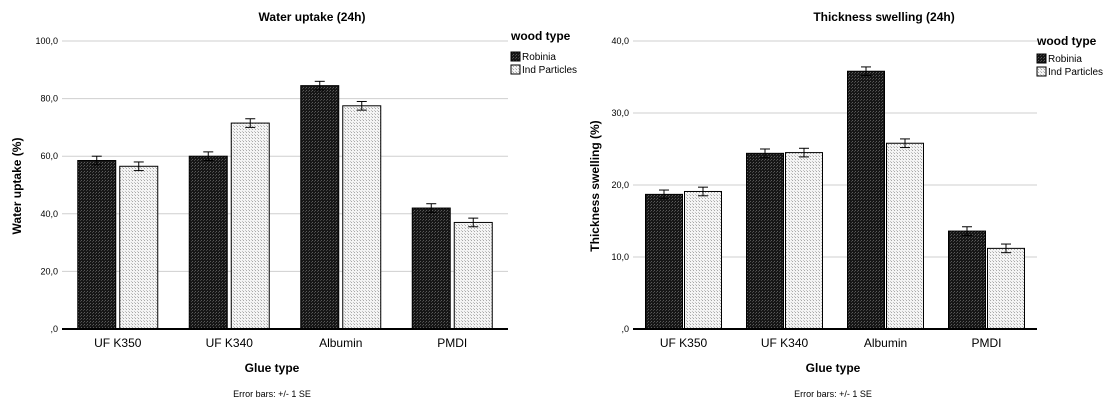 This screenshot has height=402, width=1103. What do you see at coordinates (17, 186) in the screenshot?
I see `y-axis-title: Water uptake (%)` at bounding box center [17, 186].